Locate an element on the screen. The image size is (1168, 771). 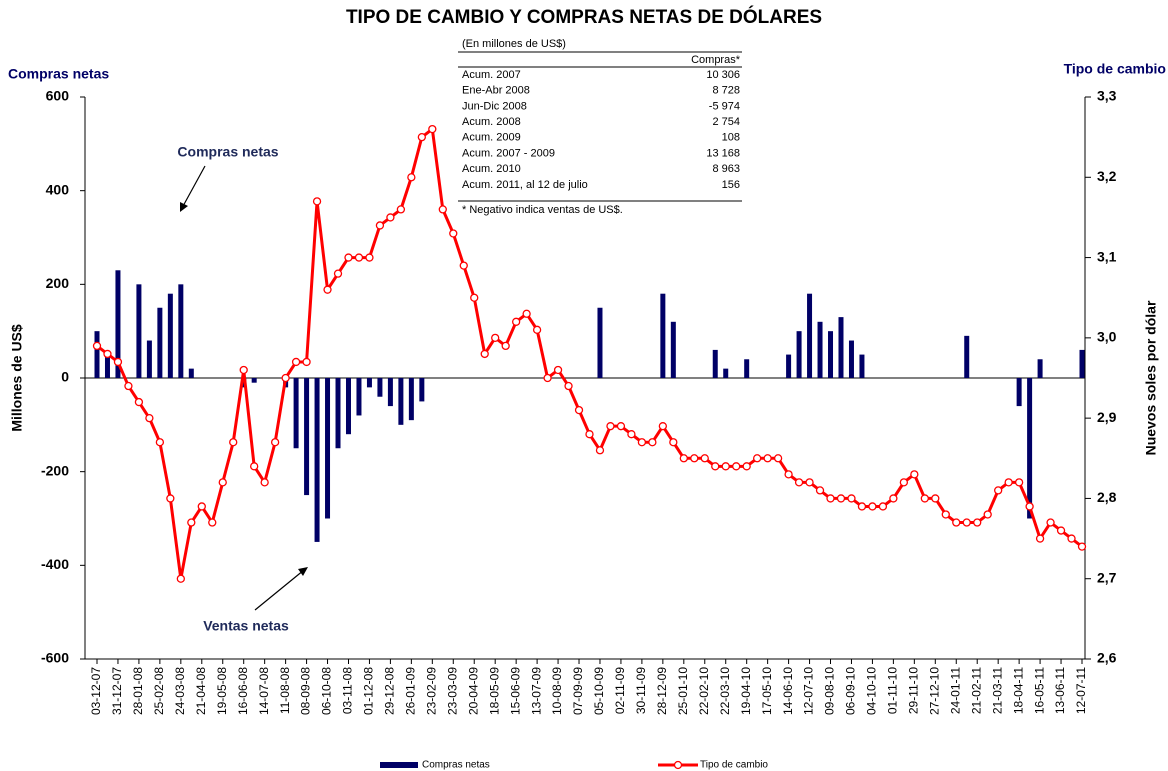
y2-tick-label: 3,0 is located at coordinates (1107, 337).